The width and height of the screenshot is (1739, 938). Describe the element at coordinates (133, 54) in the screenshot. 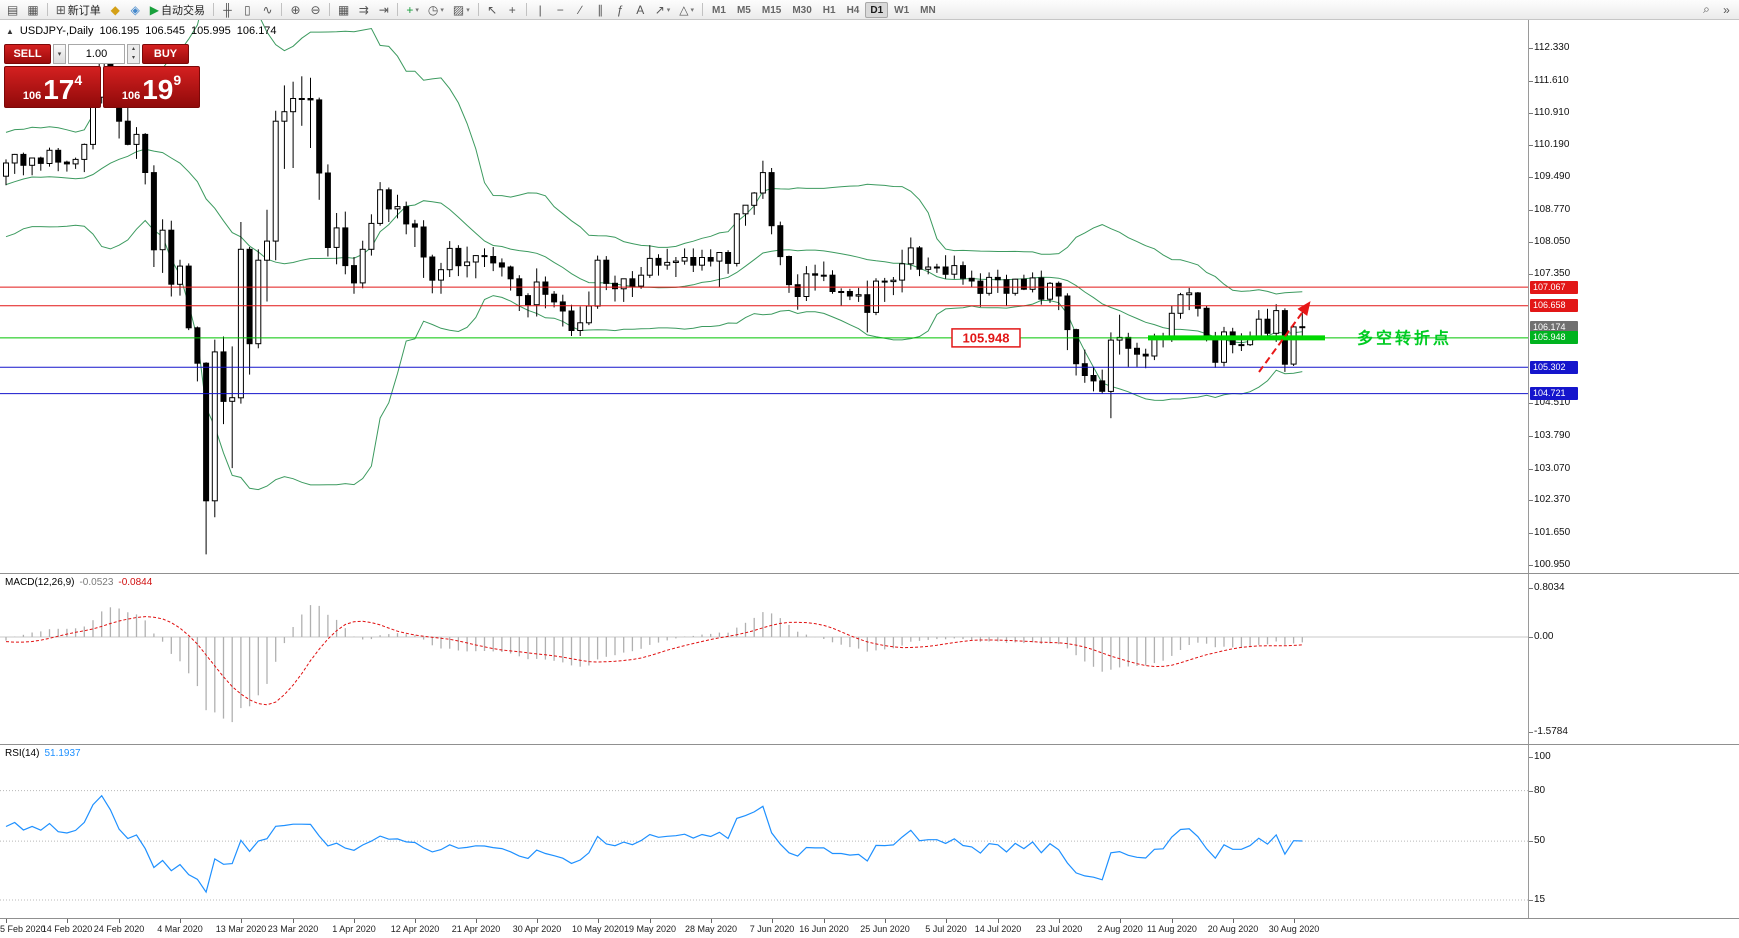

I see `volume-stepper: ▴ ▾` at that location.